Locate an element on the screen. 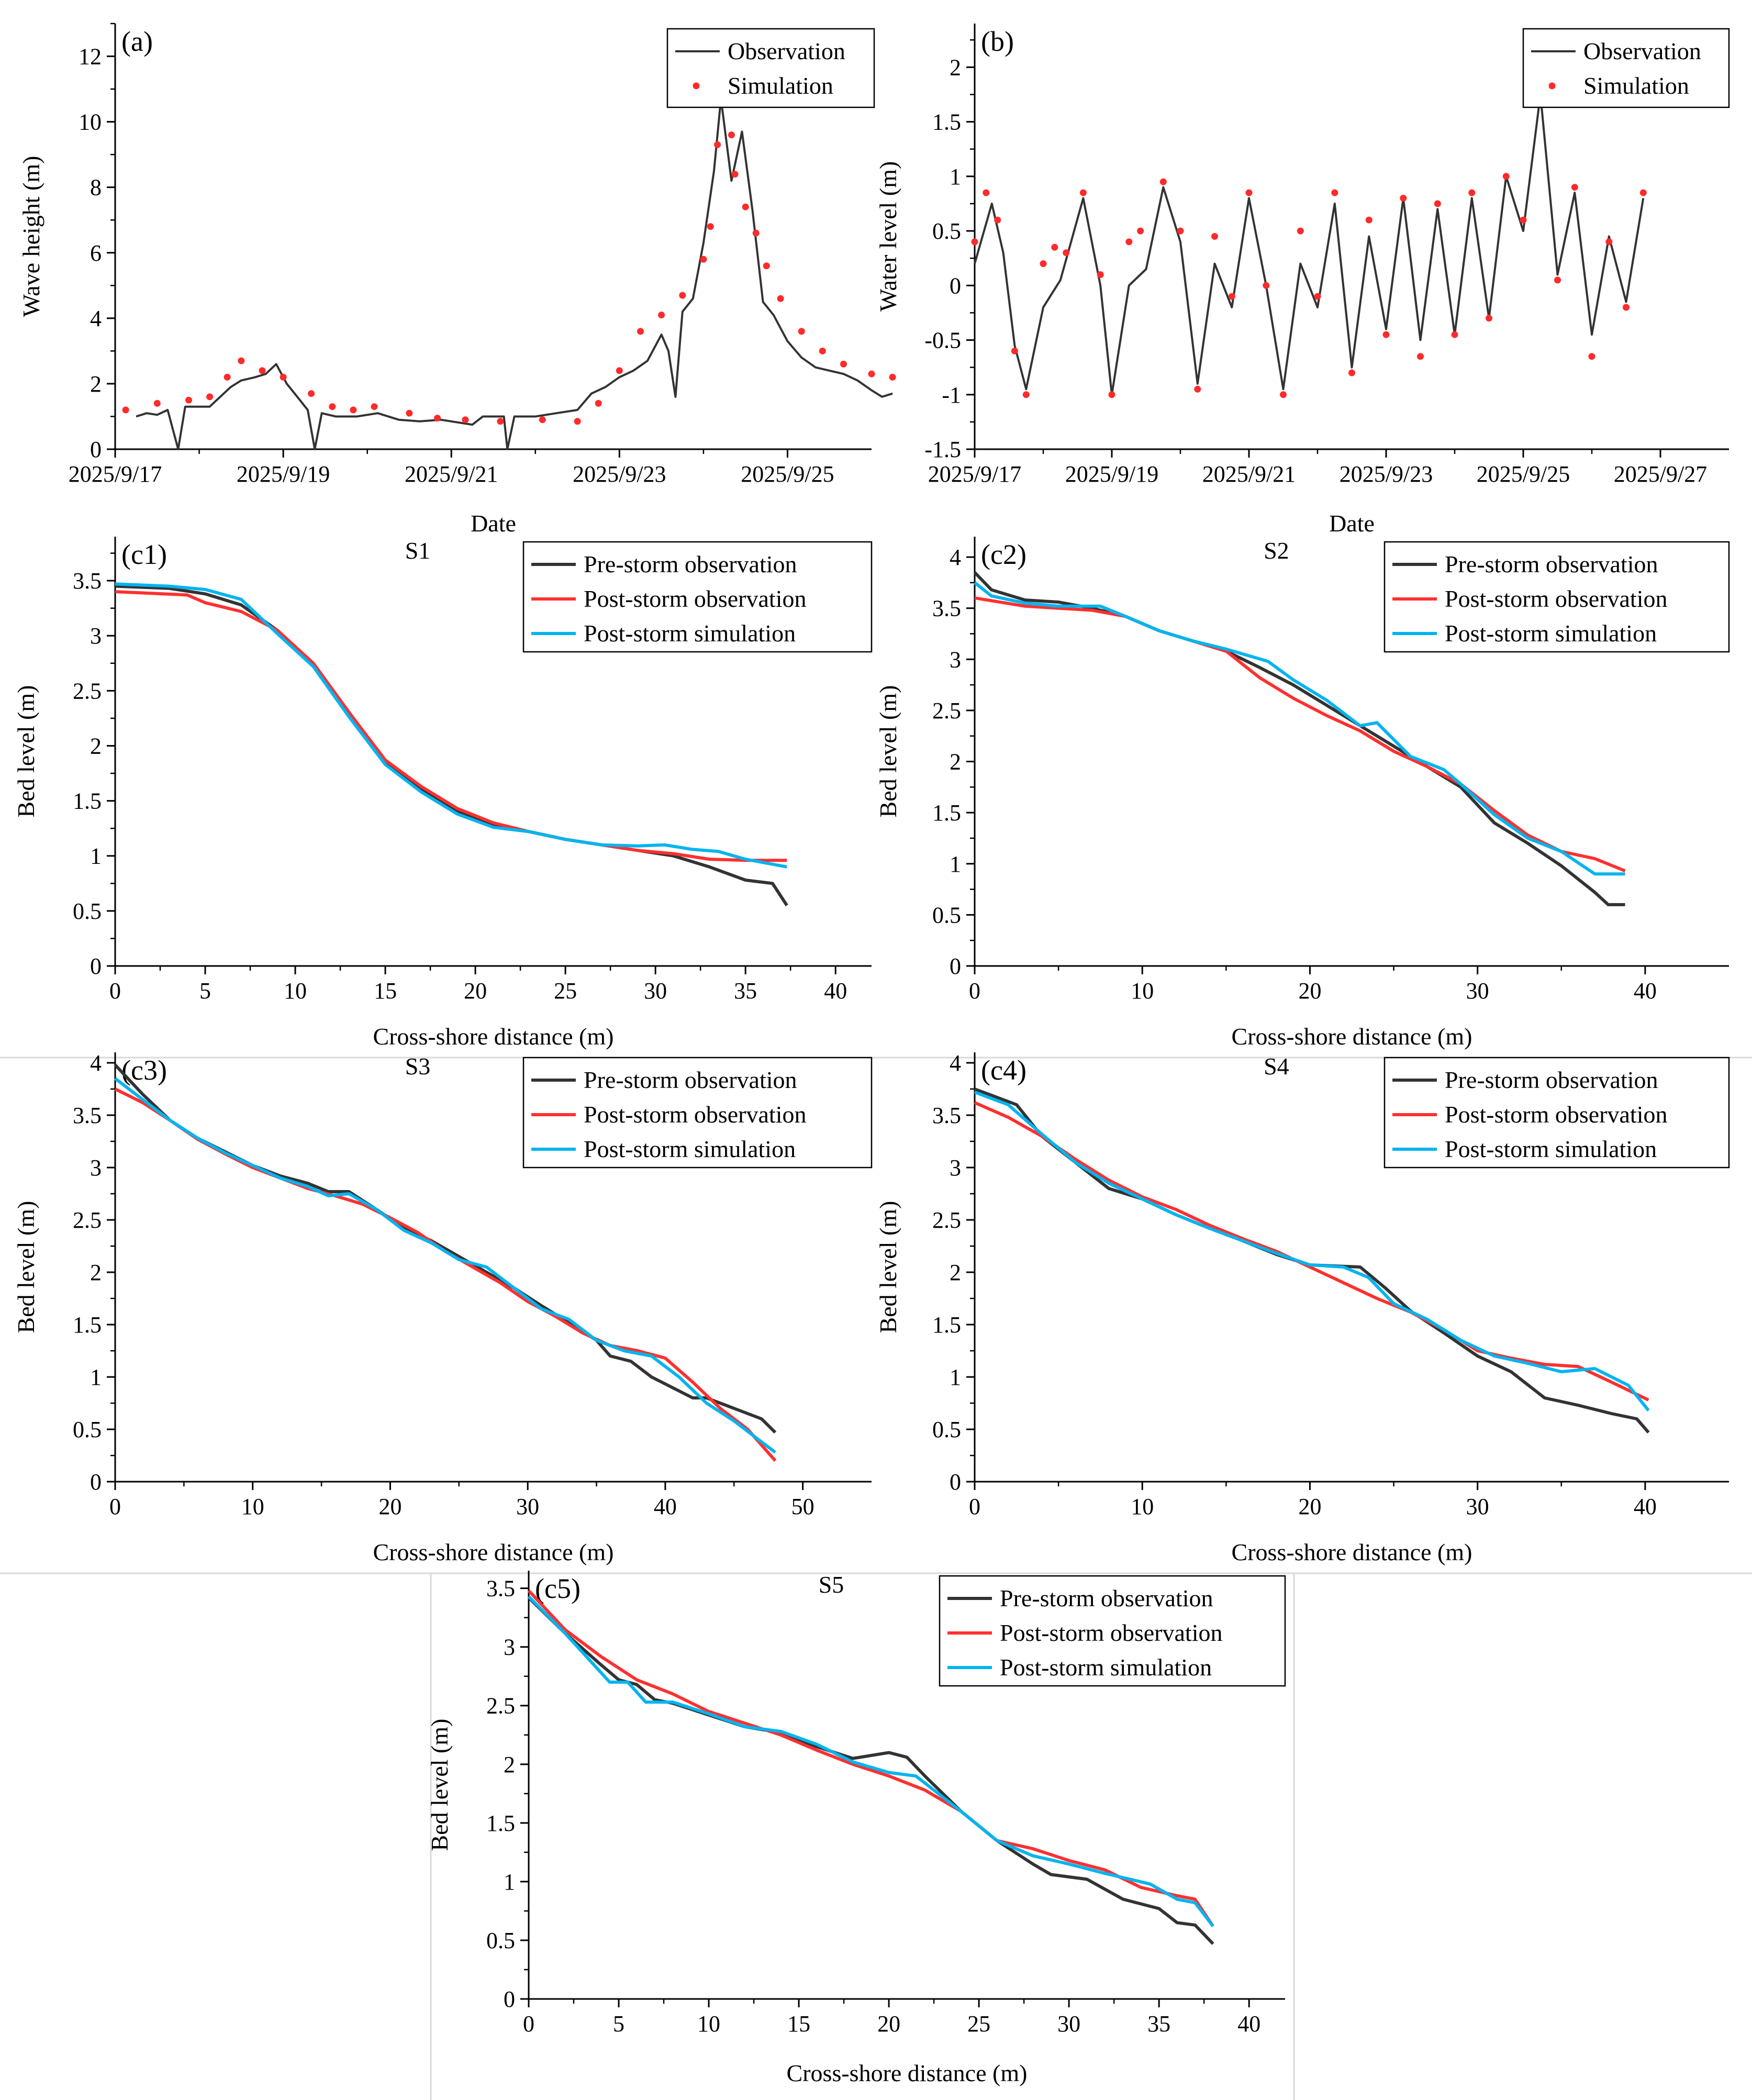 The width and height of the screenshot is (1752, 2100). y-tick-label: 12 is located at coordinates (91, 57).